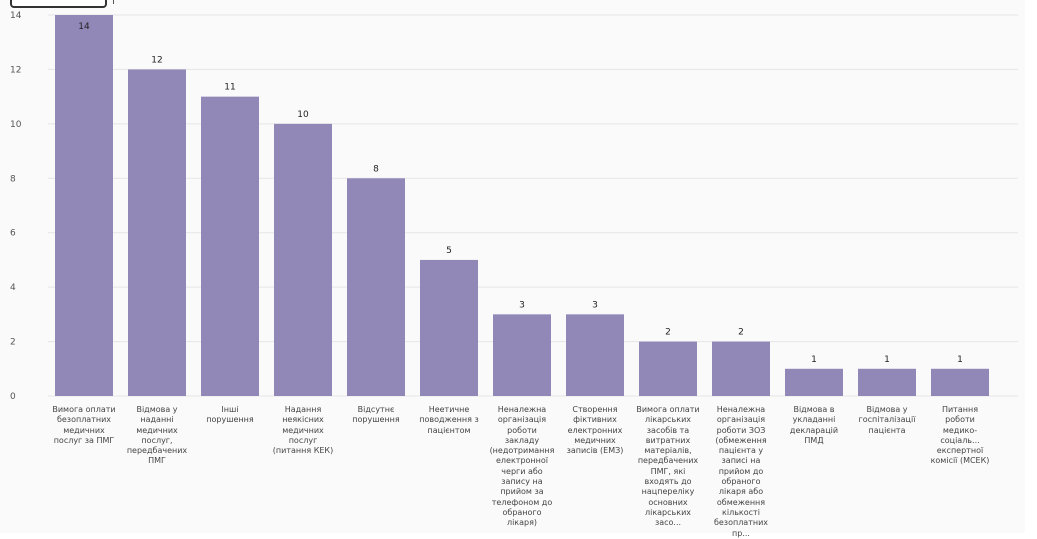 Image resolution: width=1037 pixels, height=539 pixels. What do you see at coordinates (16, 16) in the screenshot?
I see `y-tick-label: 14` at bounding box center [16, 16].